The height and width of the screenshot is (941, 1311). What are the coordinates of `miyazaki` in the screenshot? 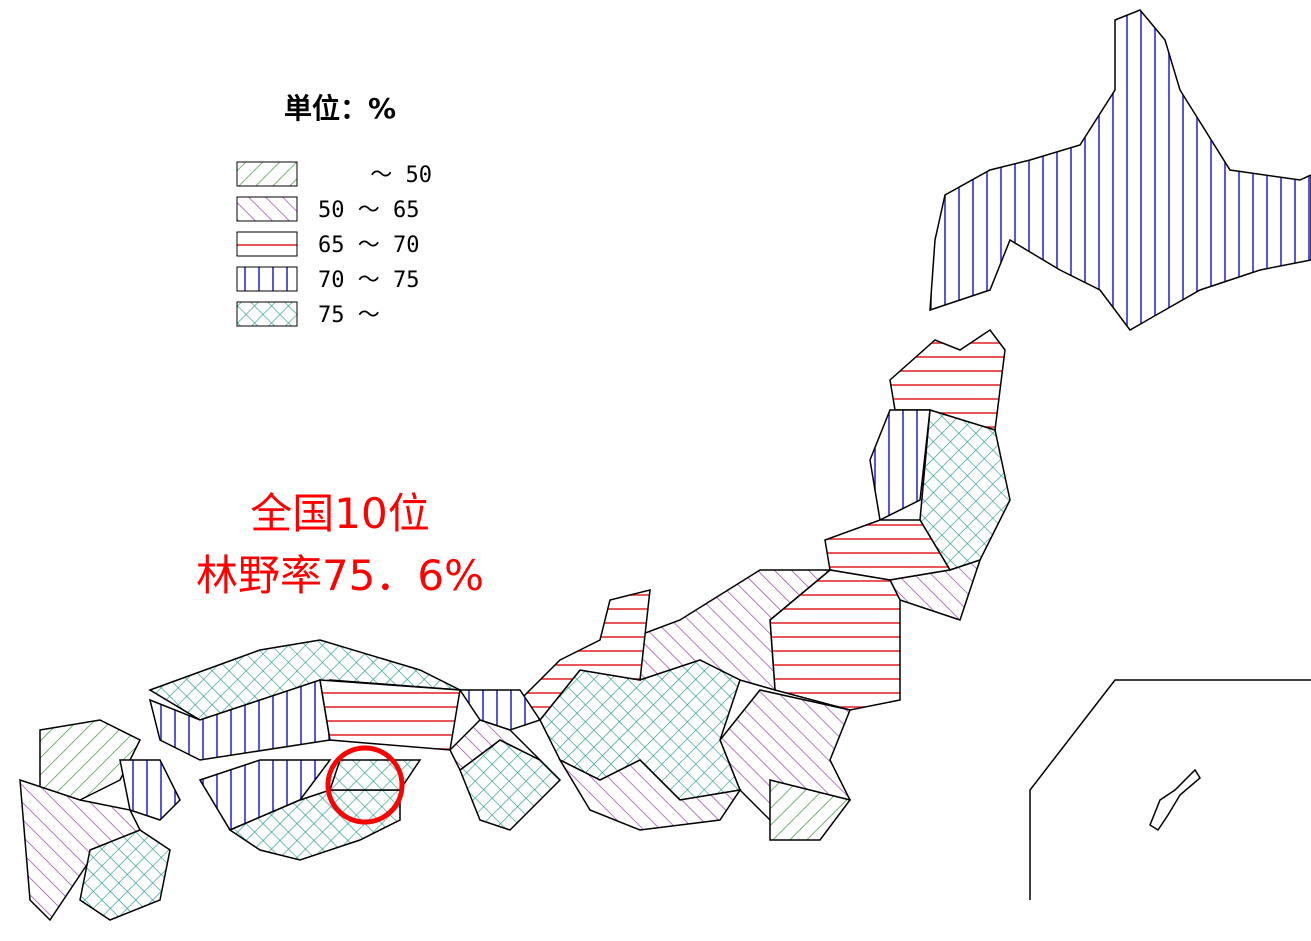 It's located at (125, 875).